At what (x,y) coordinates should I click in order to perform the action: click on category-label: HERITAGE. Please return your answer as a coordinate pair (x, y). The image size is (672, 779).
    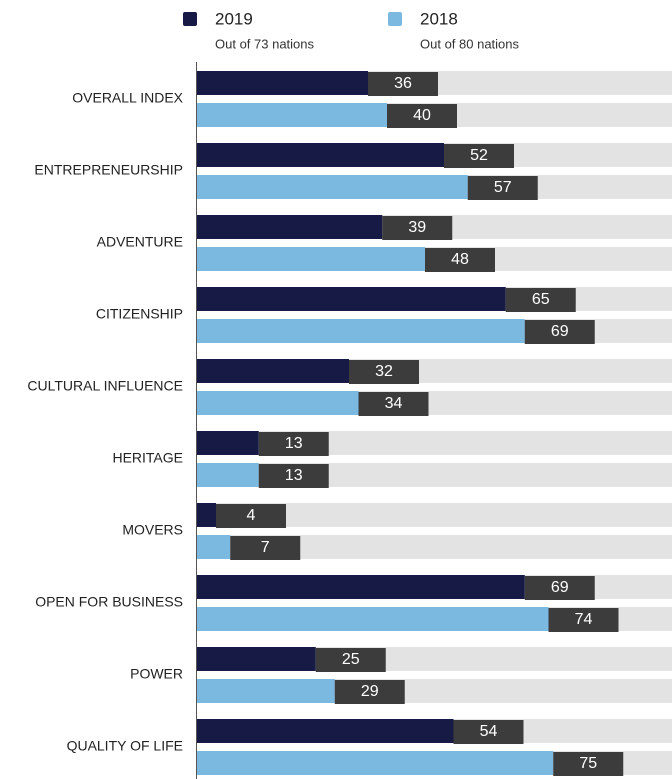
    Looking at the image, I should click on (147, 458).